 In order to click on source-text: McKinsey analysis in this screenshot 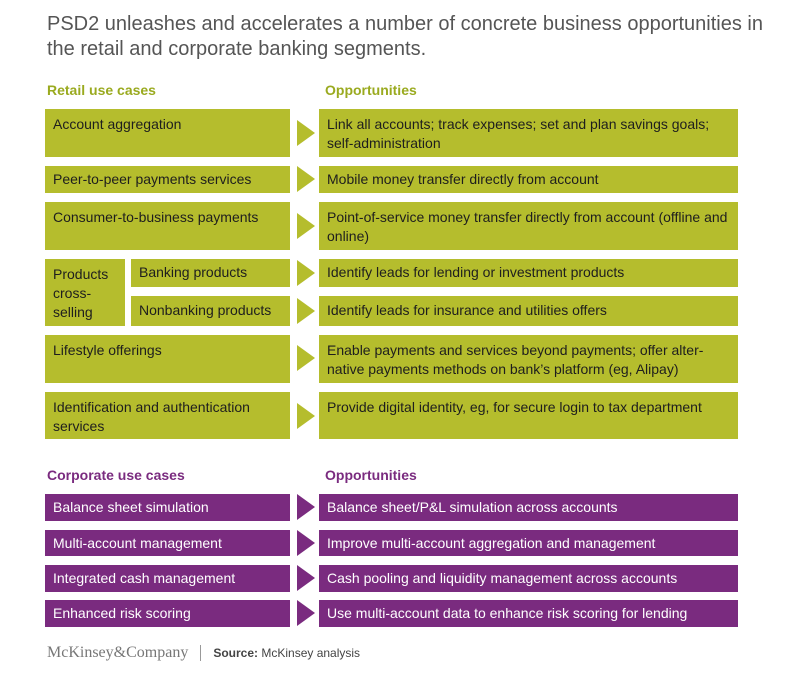, I will do `click(311, 653)`.